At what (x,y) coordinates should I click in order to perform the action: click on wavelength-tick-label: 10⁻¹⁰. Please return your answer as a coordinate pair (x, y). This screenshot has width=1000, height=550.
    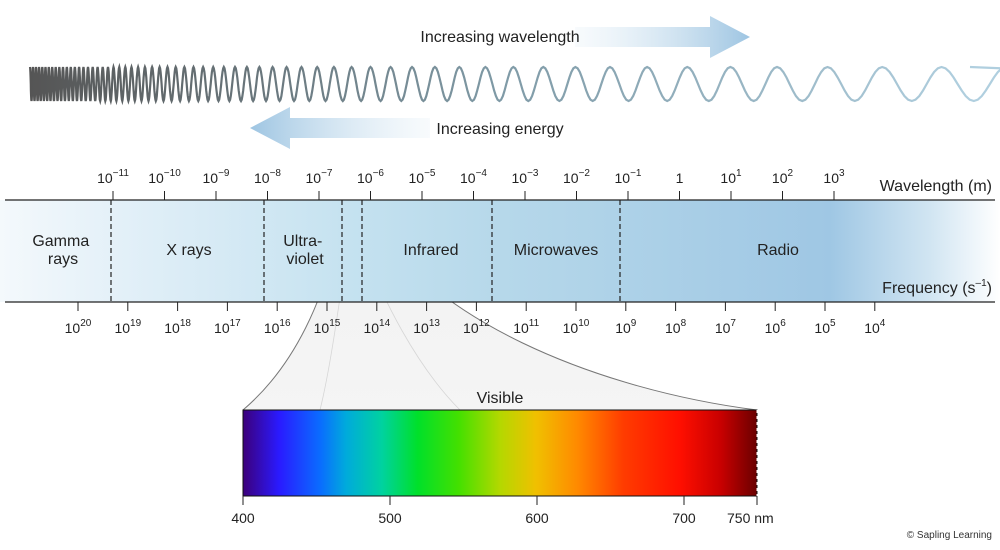
    Looking at the image, I should click on (164, 177).